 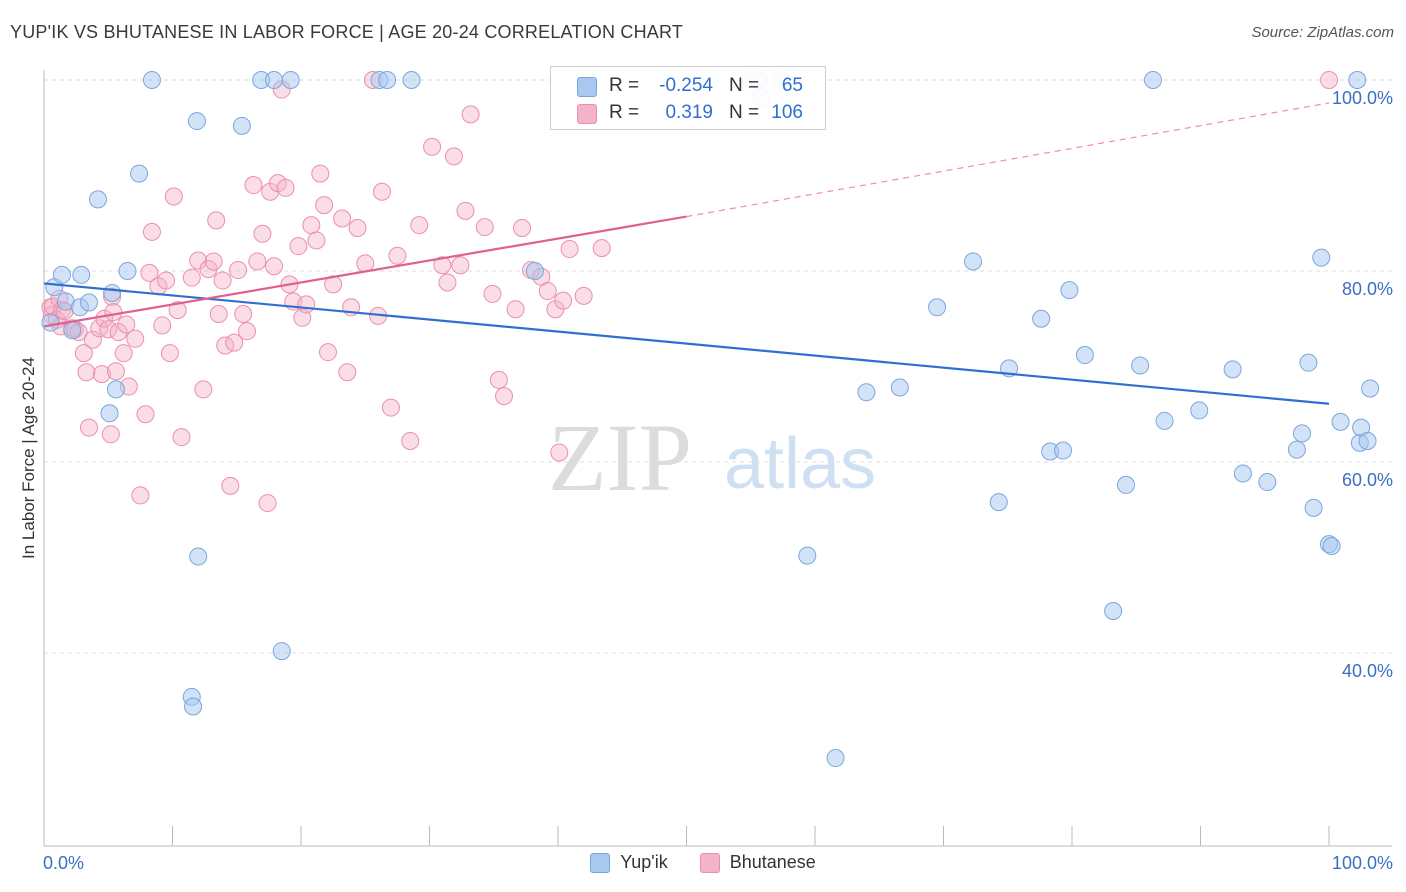 What do you see at coordinates (1322, 32) in the screenshot?
I see `source-label: Source: ZipAtlas.com` at bounding box center [1322, 32].